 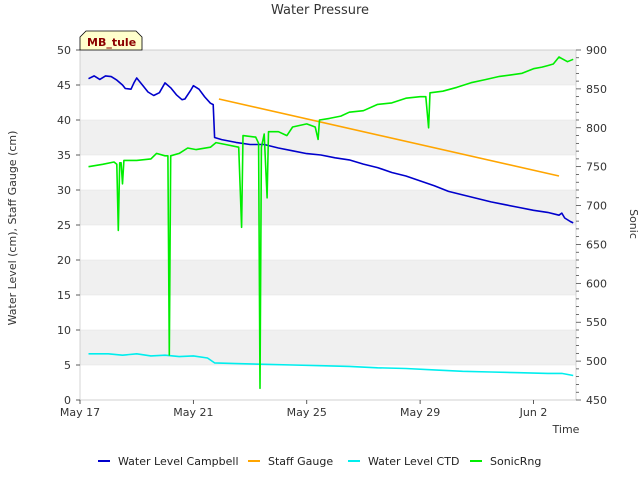 I want to click on y-tick-label: 15, so click(x=64, y=295).